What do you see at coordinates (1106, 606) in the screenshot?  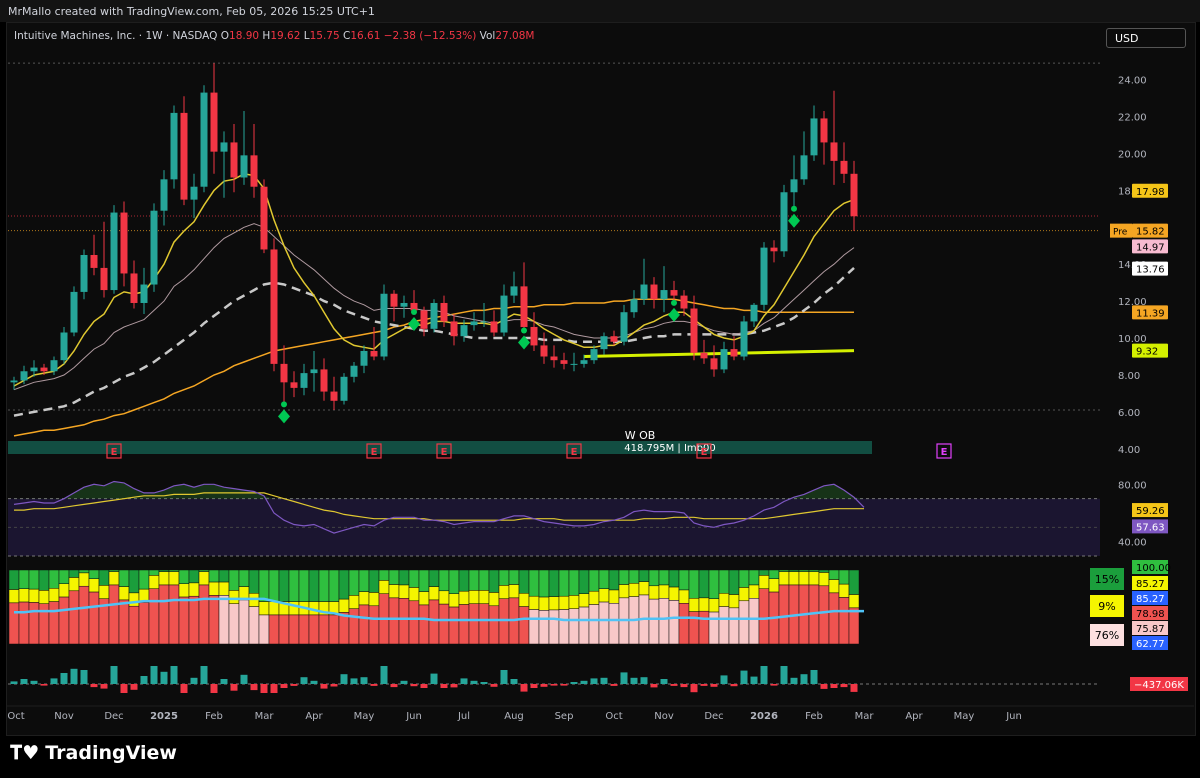 I see `stack-percent-label: 9%` at bounding box center [1106, 606].